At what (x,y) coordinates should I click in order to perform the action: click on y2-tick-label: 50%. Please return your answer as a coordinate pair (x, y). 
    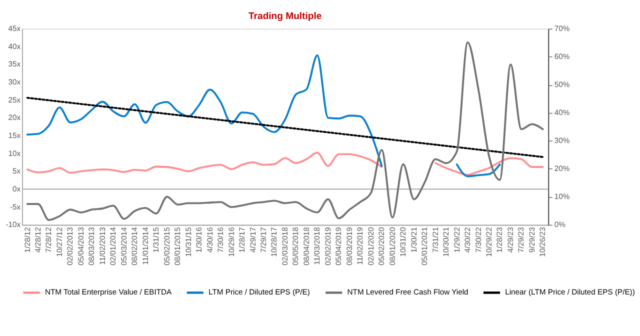
    Looking at the image, I should click on (562, 85).